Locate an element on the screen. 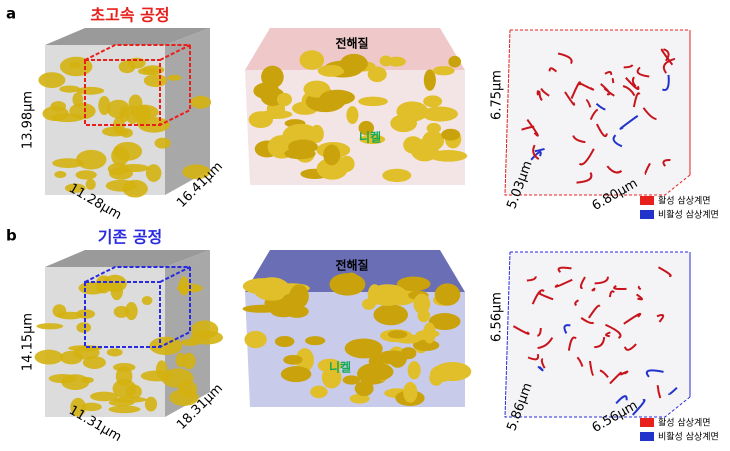 This screenshot has width=730, height=451. height-label: 14.15μm is located at coordinates (28, 342).